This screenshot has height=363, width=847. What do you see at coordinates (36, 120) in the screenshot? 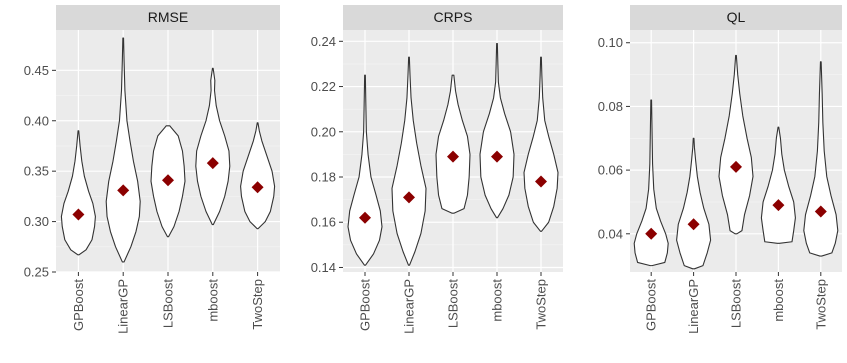
I see `y-tick-label: 0.40` at bounding box center [36, 120].